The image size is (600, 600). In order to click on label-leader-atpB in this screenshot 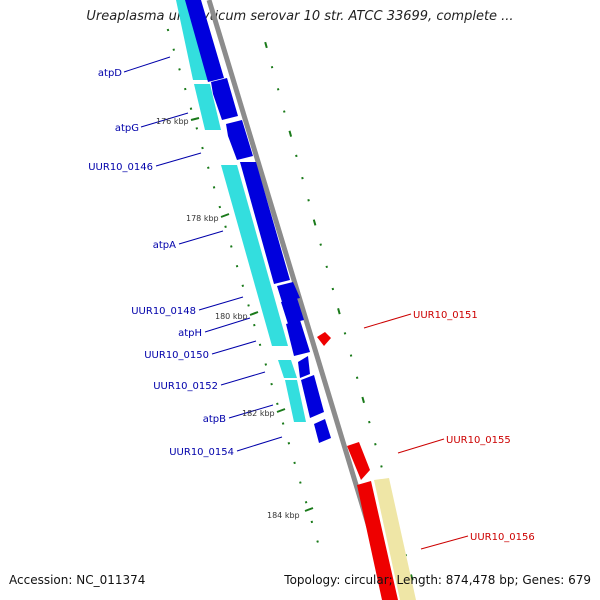, I will do `click(251, 411)`.